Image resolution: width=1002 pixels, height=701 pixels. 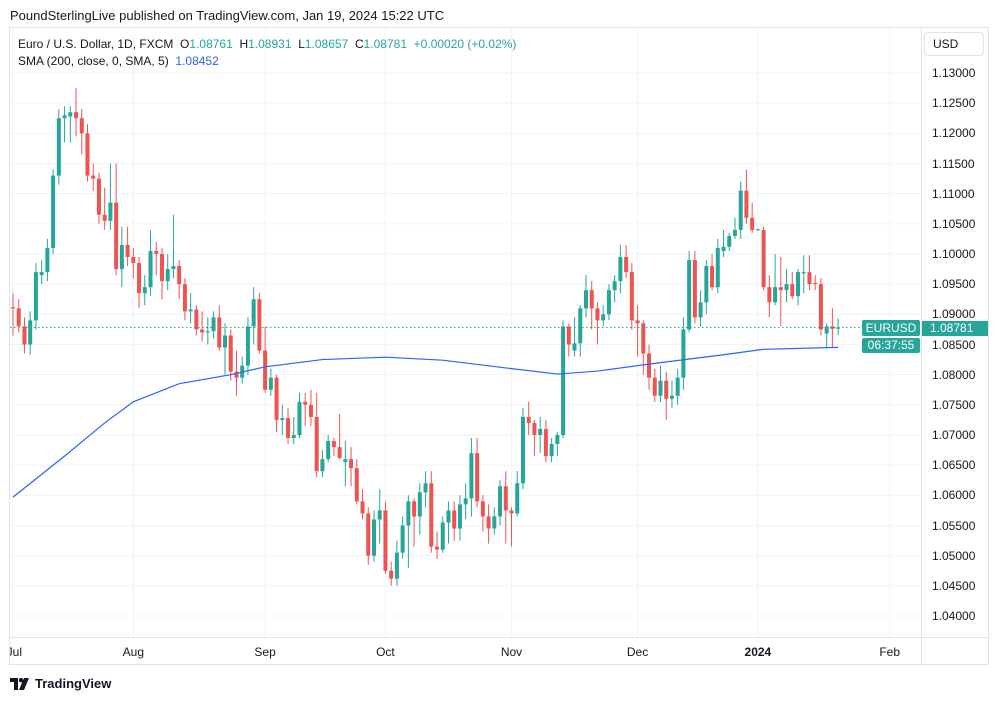 I want to click on open-value: 1.08761, so click(x=211, y=44).